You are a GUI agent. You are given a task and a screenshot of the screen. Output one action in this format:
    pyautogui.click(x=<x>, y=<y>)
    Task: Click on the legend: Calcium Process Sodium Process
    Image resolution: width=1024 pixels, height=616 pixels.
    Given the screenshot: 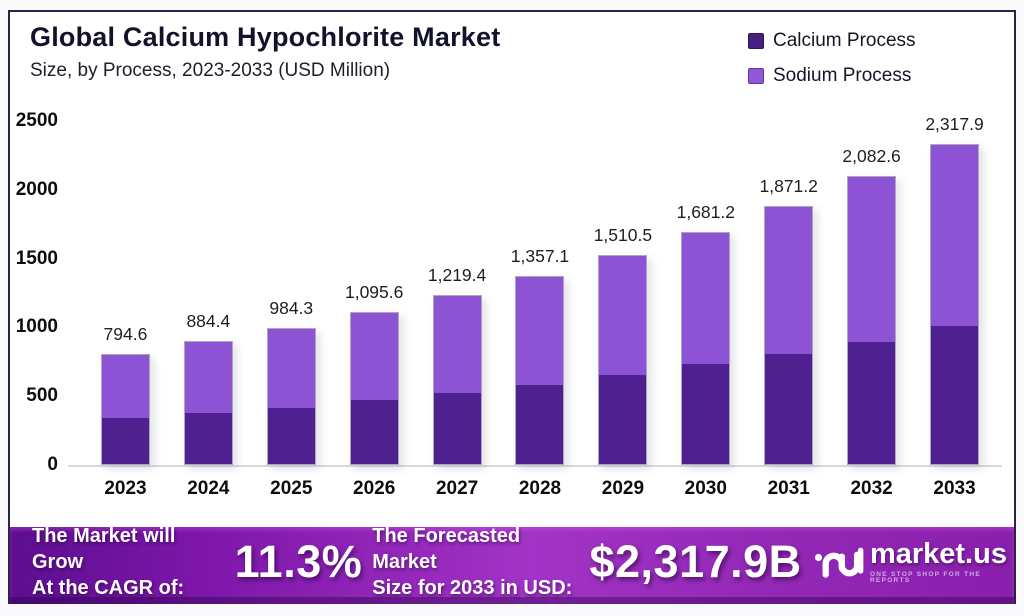 What is the action you would take?
    pyautogui.click(x=832, y=58)
    